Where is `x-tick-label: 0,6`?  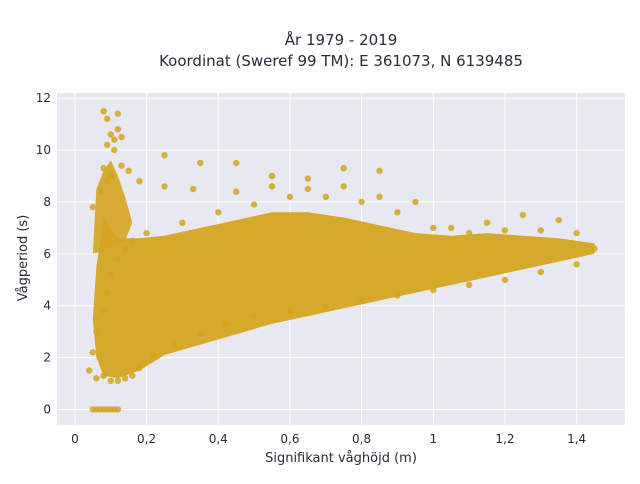
x-tick-label: 0,6 is located at coordinates (289, 439).